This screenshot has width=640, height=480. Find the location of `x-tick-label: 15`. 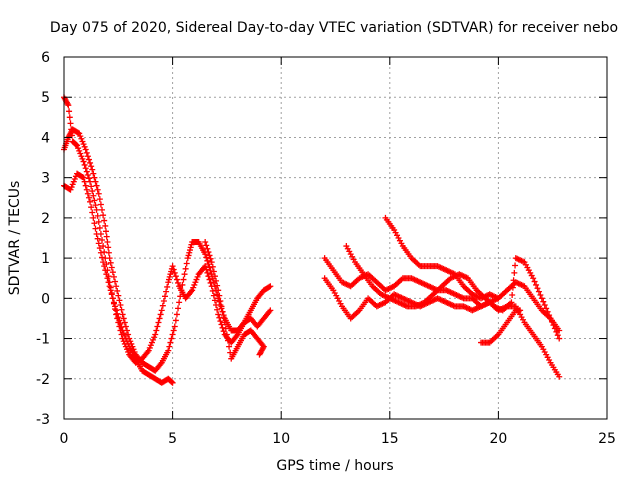

x-tick-label: 15 is located at coordinates (390, 439).